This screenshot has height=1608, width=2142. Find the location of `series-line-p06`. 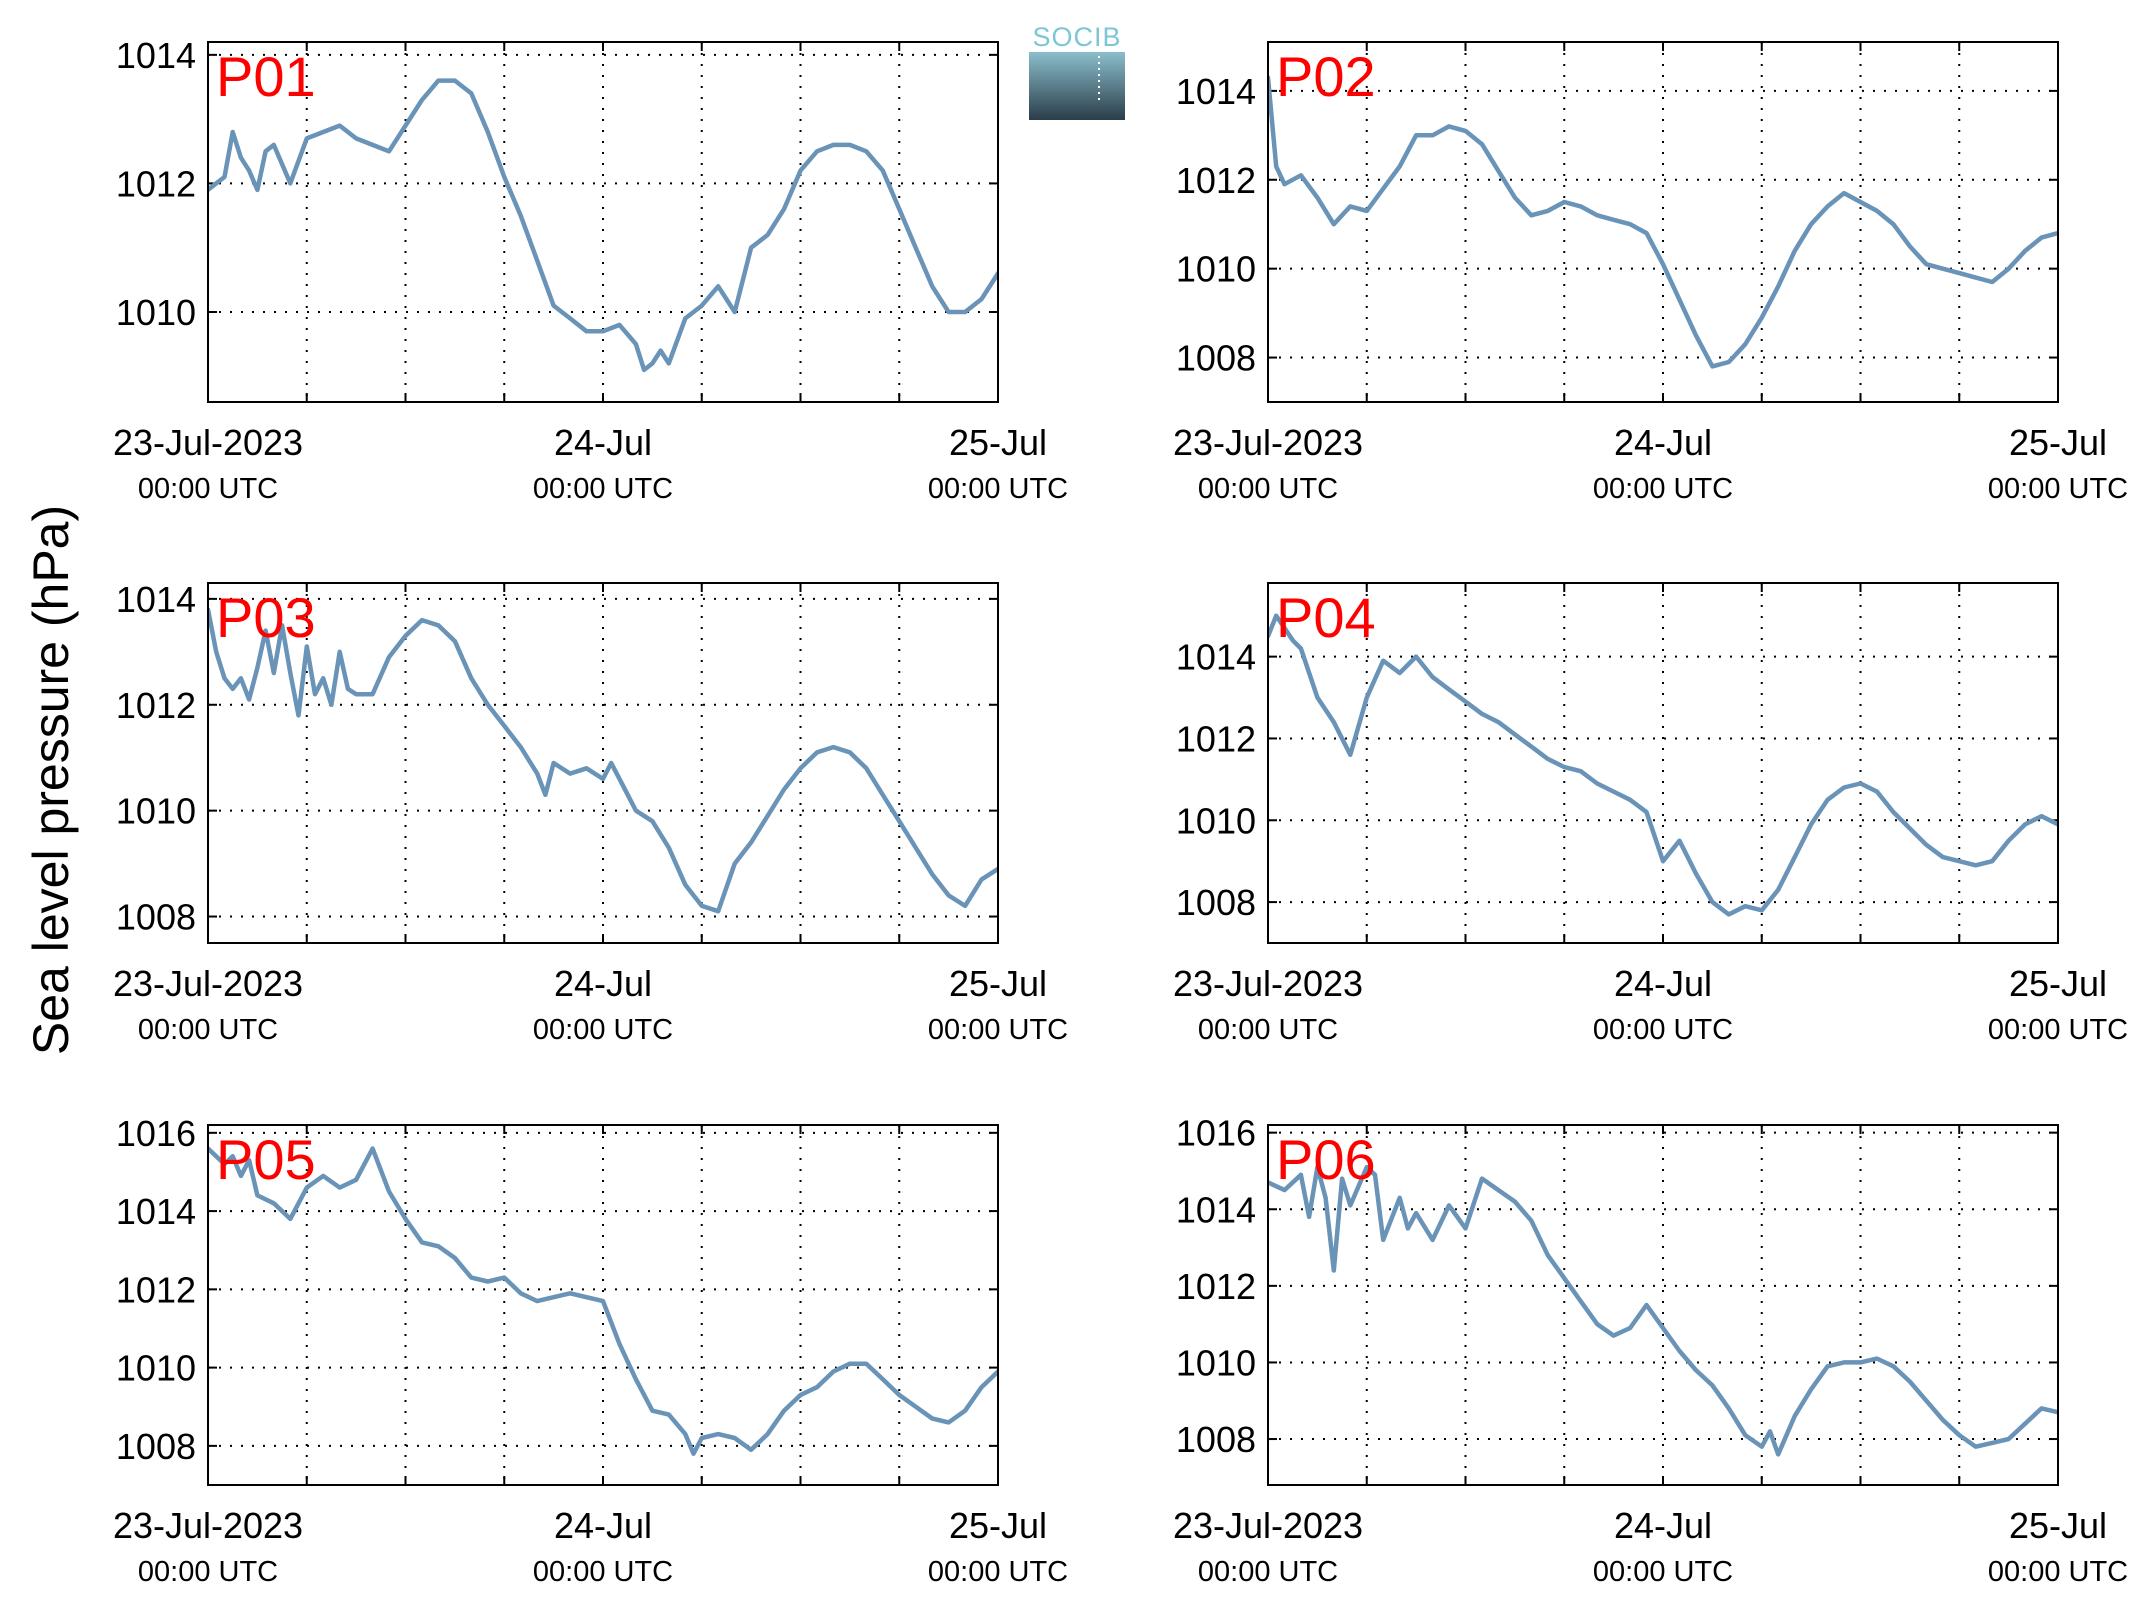

series-line-p06 is located at coordinates (1663, 1310).